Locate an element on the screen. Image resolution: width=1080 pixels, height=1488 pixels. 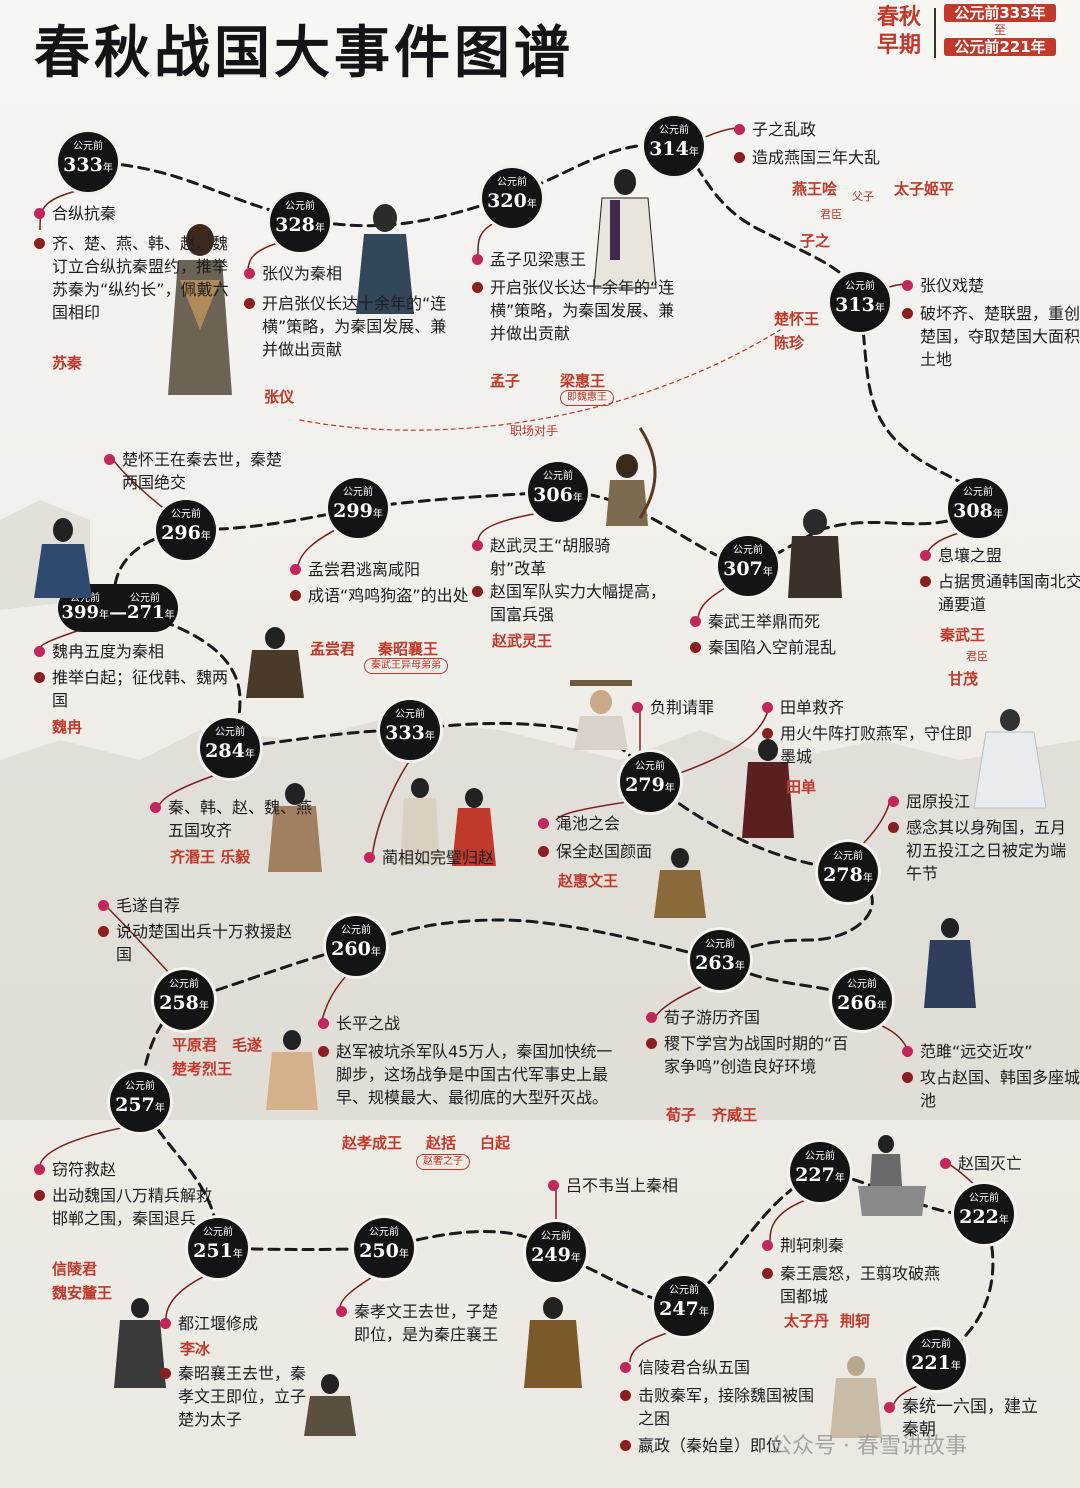
event-299-desc: 成语“鸡鸣狗盗”的出处 is located at coordinates (387, 595).